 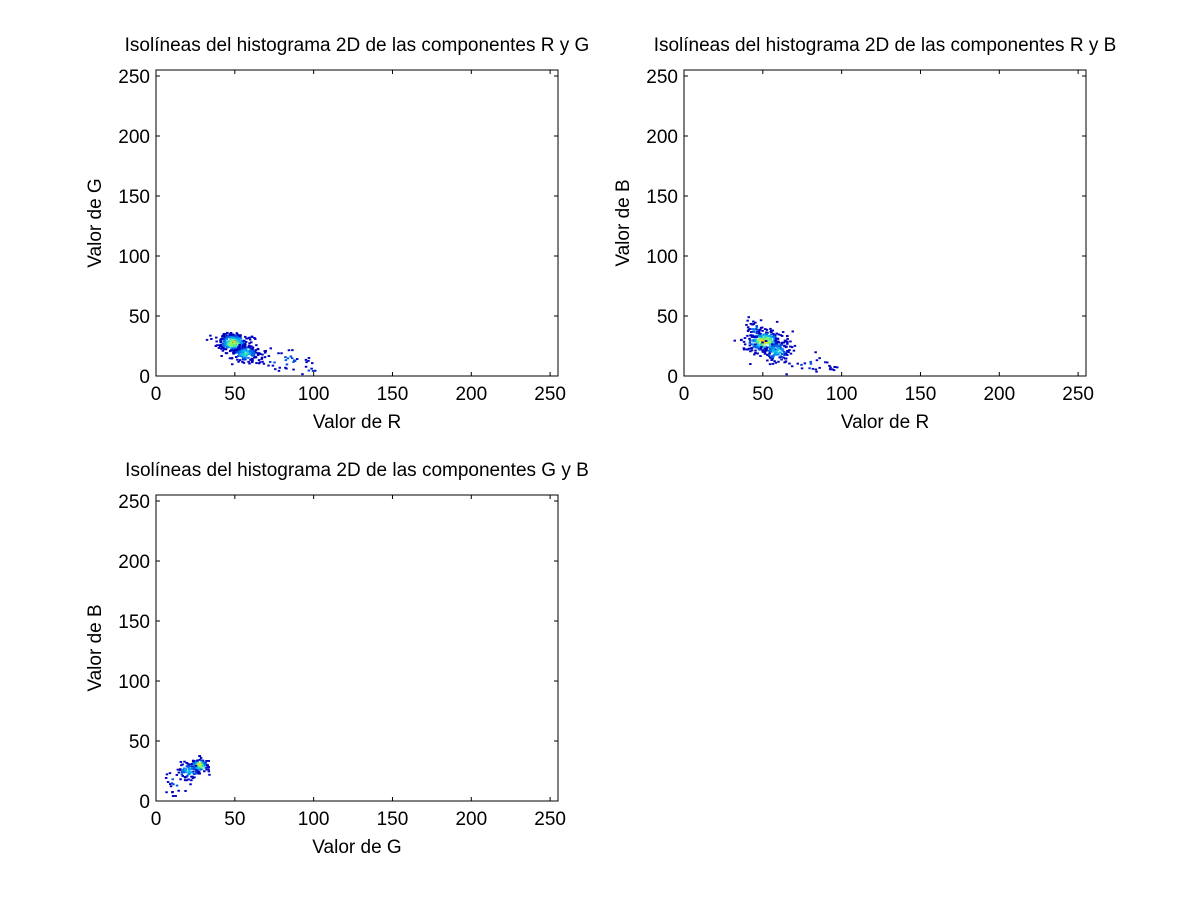 I want to click on y-tick-label: 50, so click(x=139, y=317).